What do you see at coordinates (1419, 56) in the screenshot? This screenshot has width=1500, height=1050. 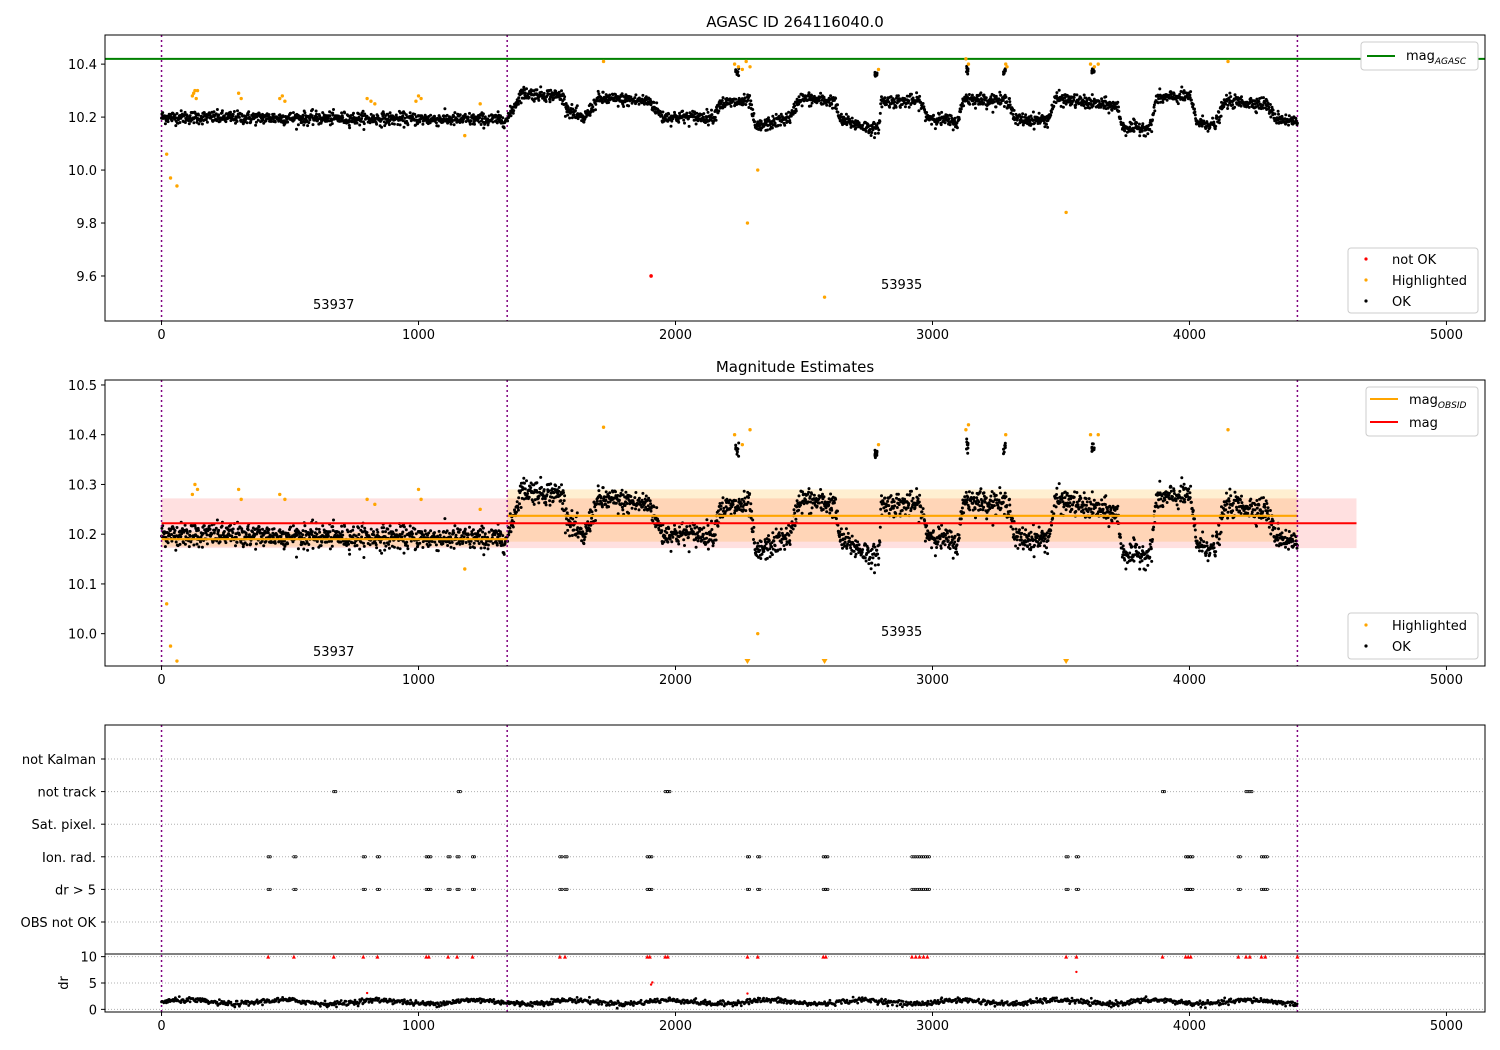 I see `legend-box` at bounding box center [1419, 56].